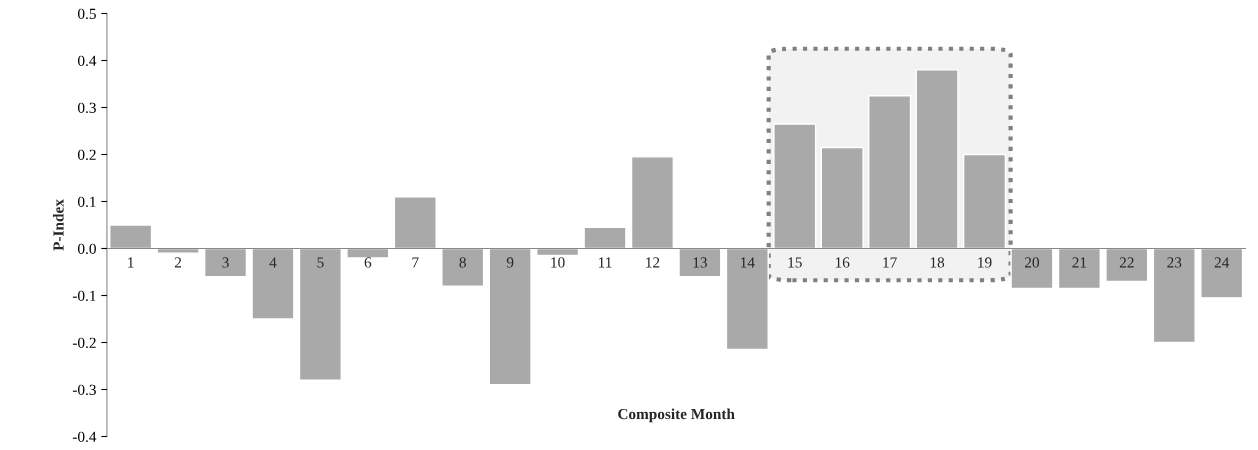 The height and width of the screenshot is (450, 1258). Describe the element at coordinates (84, 390) in the screenshot. I see `y-tick-label: -0.3` at that location.